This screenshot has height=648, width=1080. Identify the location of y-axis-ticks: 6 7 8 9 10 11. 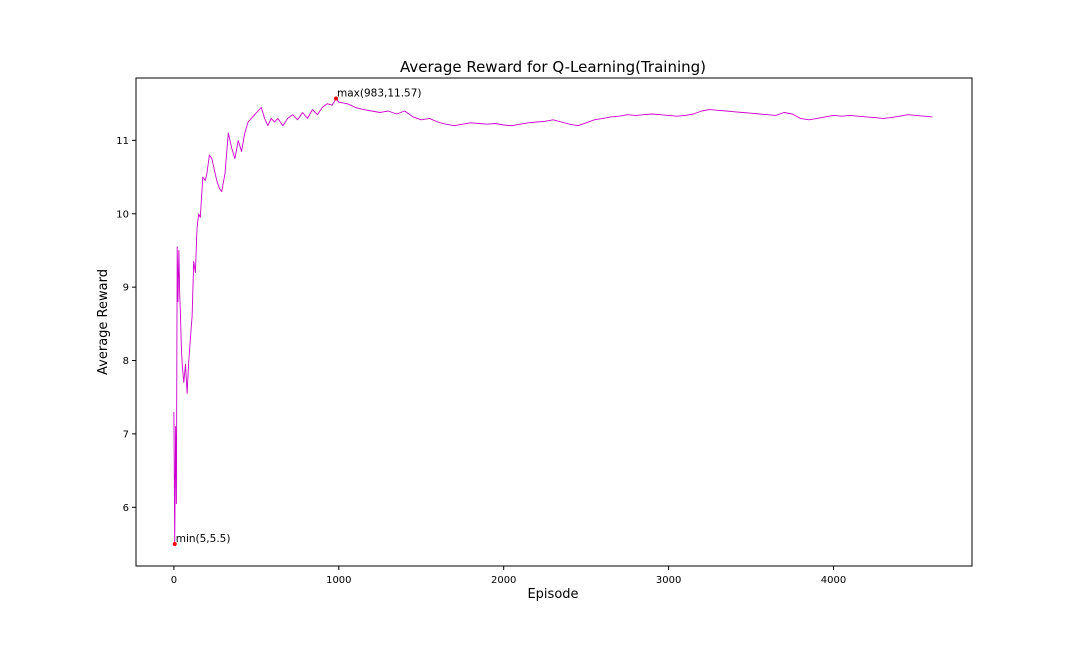
(126, 325).